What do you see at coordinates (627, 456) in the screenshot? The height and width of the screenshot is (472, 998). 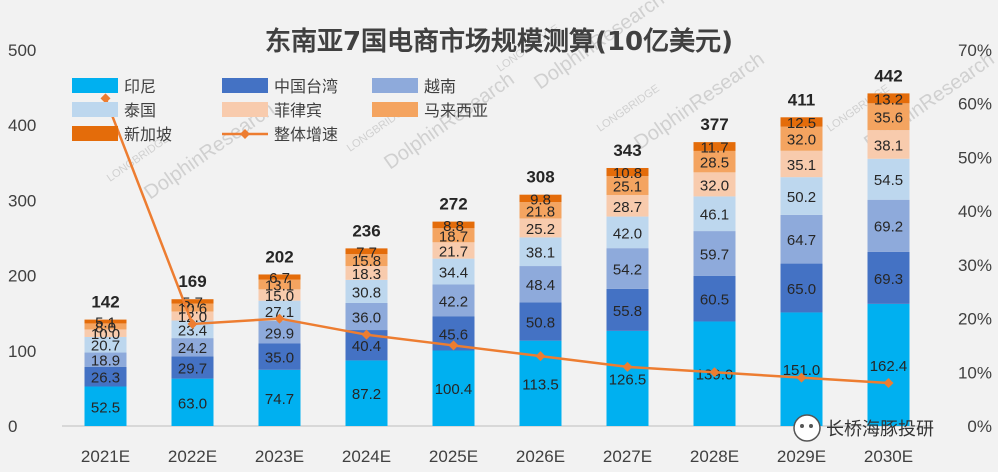 I see `x-tick-label: 2027E` at bounding box center [627, 456].